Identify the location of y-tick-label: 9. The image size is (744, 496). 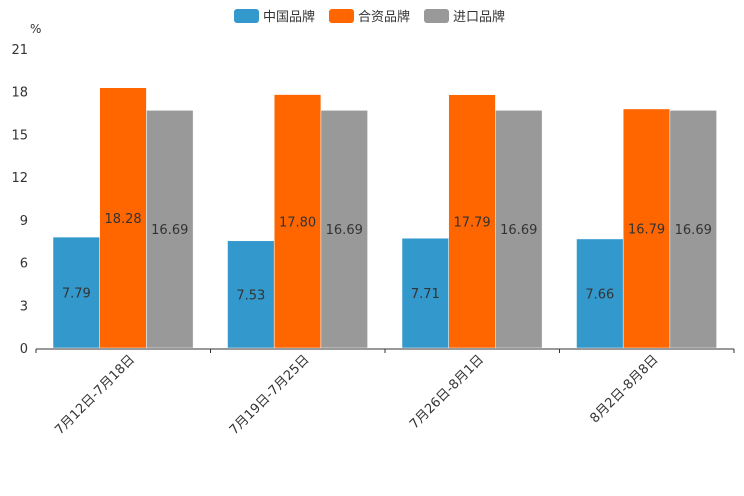
(24, 221).